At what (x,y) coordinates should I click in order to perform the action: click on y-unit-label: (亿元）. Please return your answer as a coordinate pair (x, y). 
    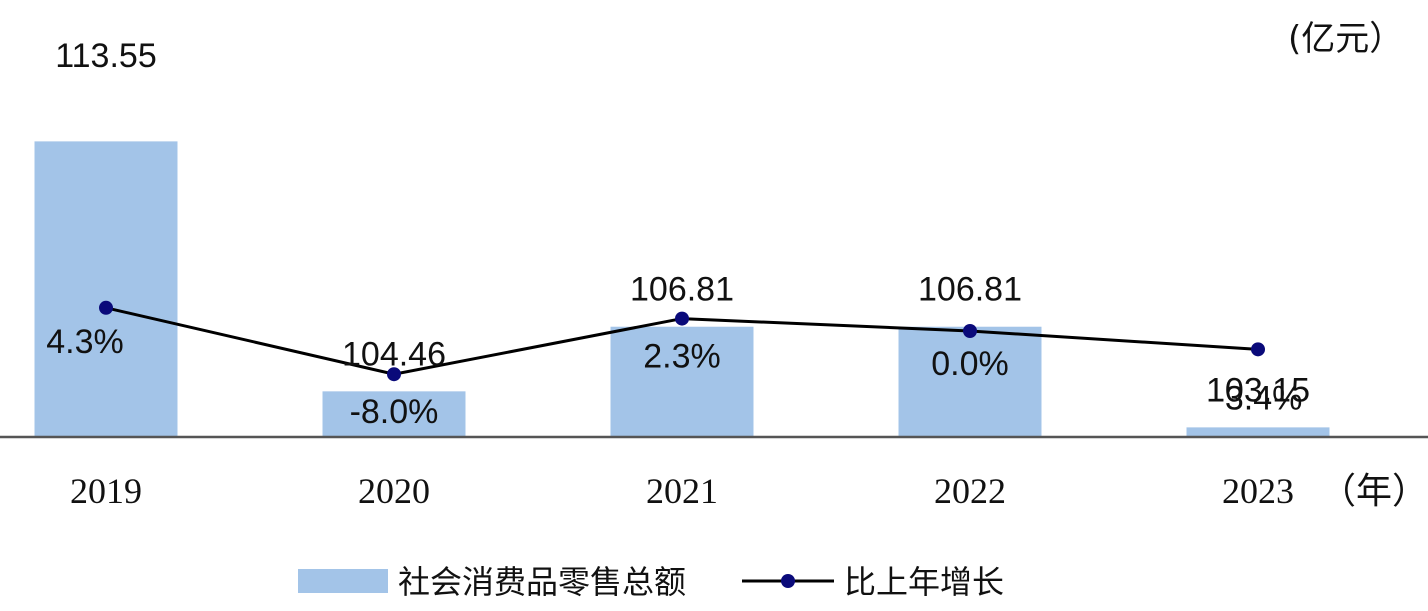
    Looking at the image, I should click on (1345, 39).